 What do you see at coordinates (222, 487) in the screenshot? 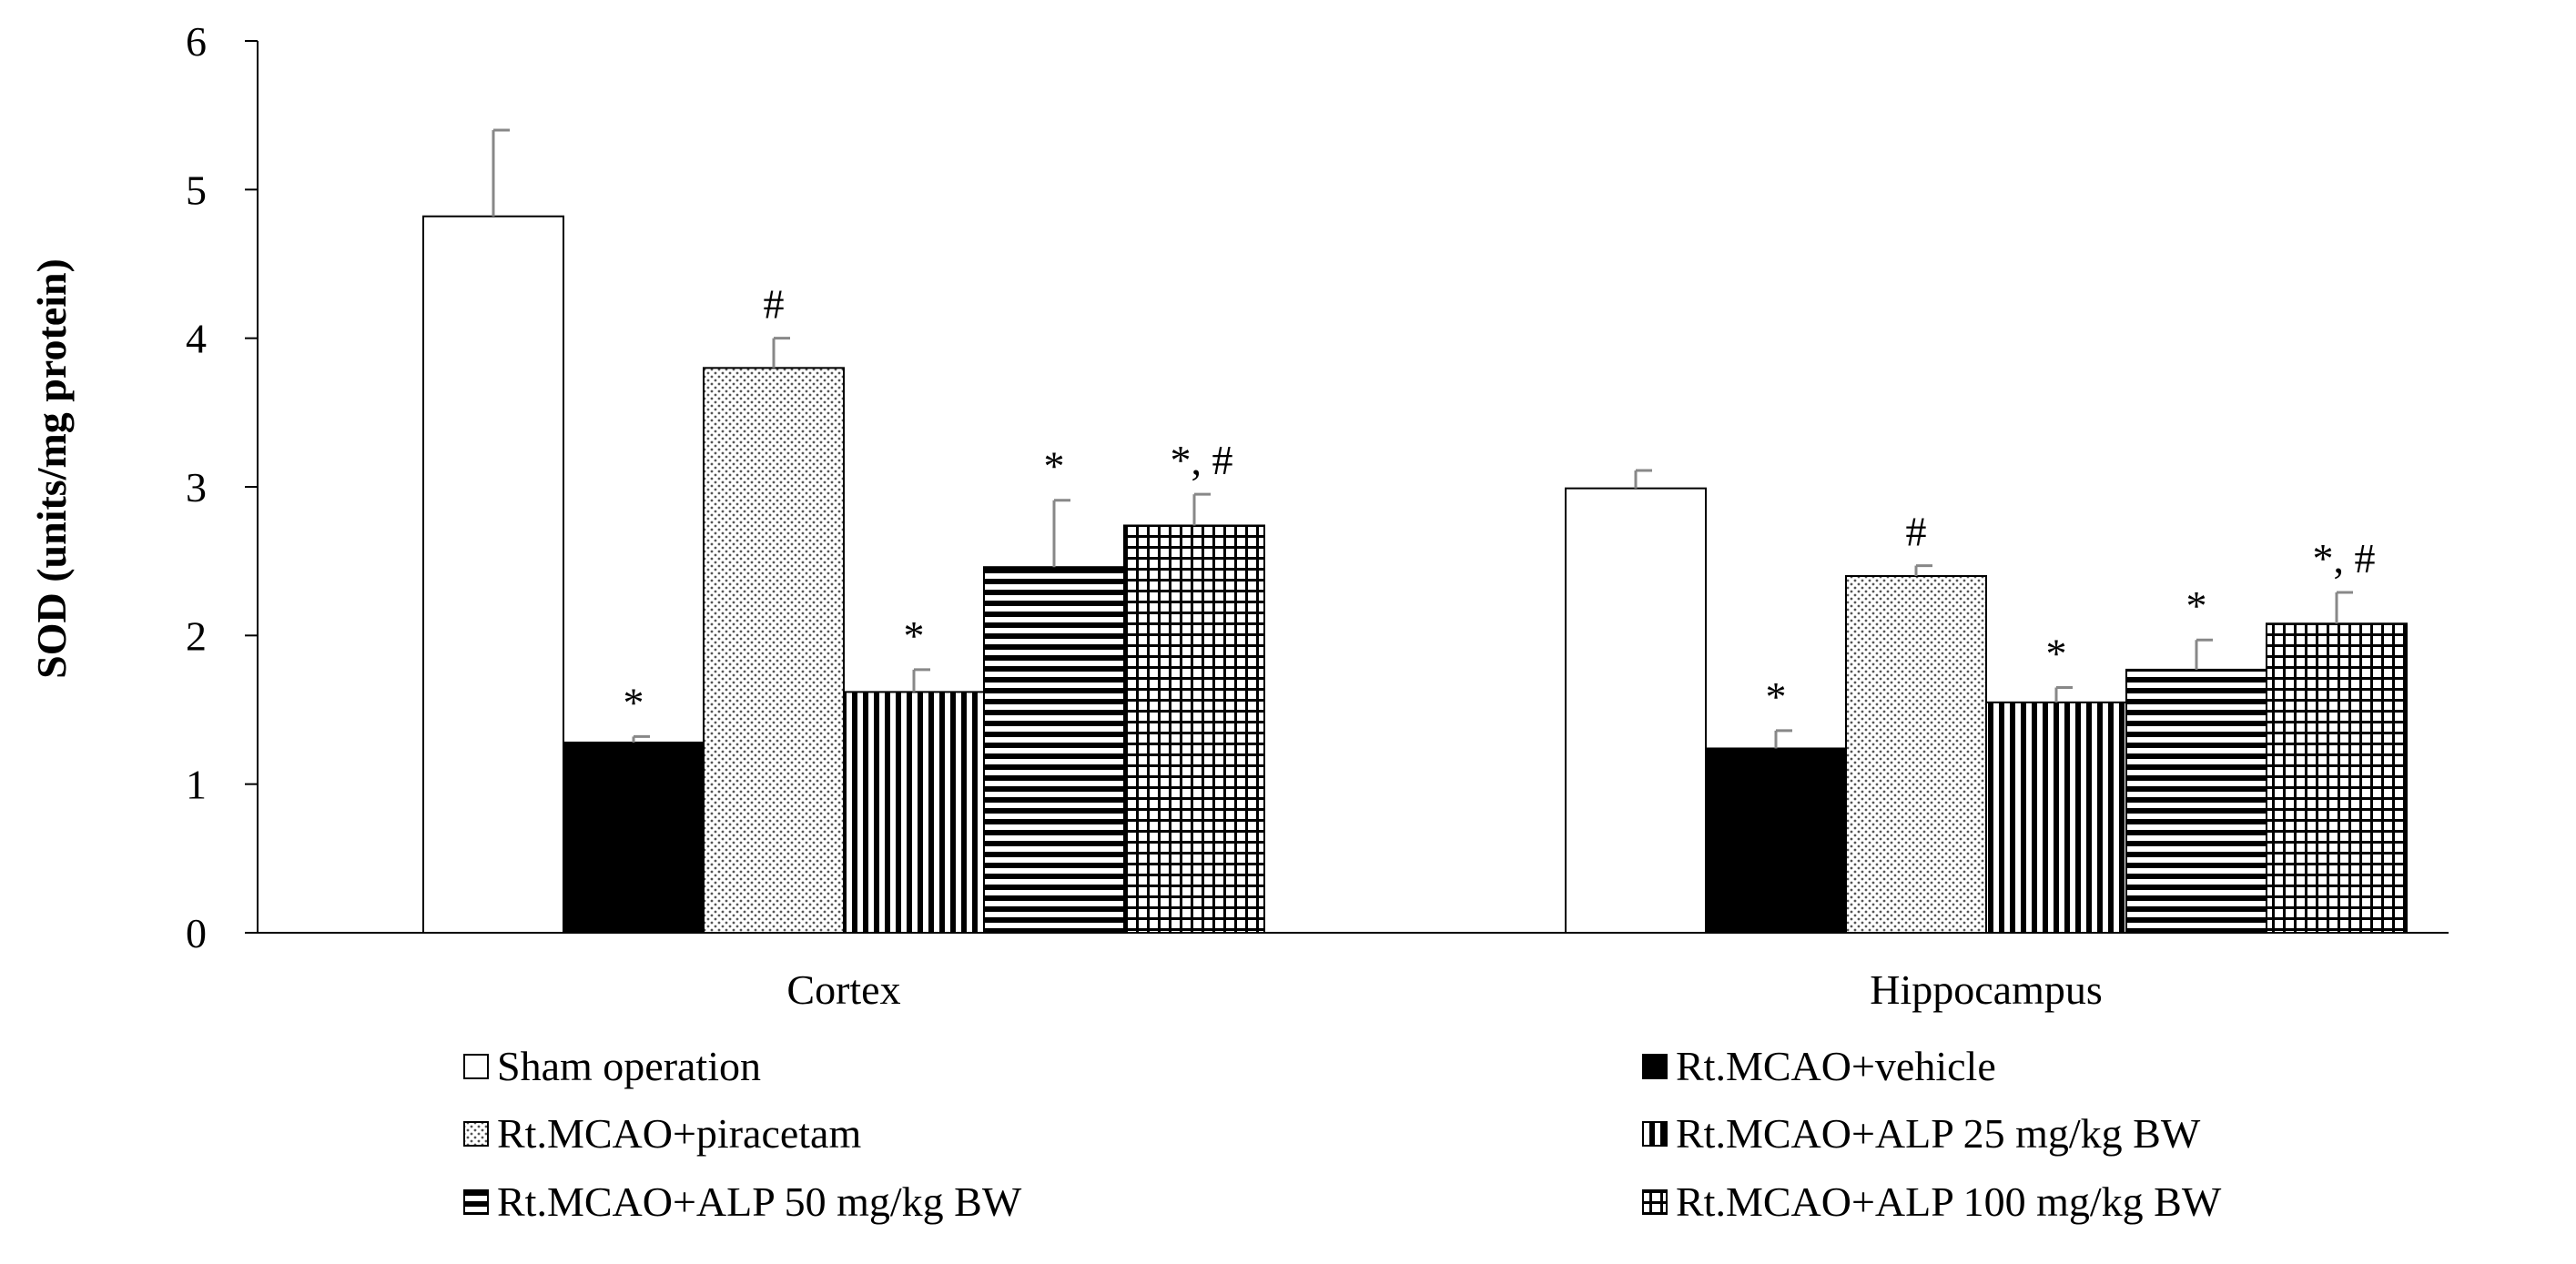
I see `y-ticks: 0 1 2 3 4 5 6` at bounding box center [222, 487].